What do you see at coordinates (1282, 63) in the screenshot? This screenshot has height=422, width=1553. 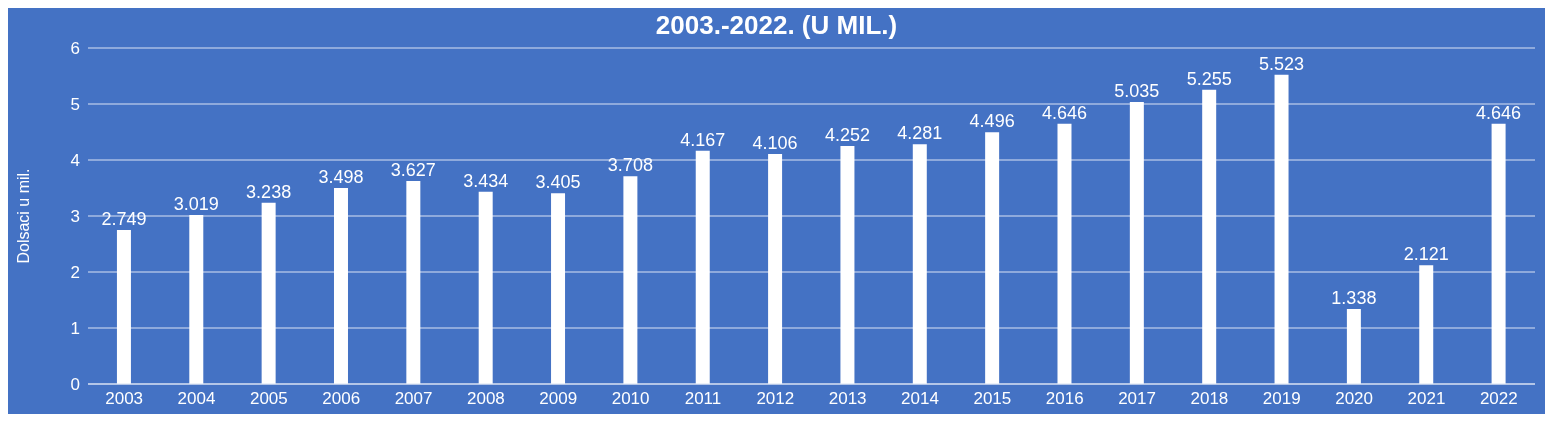 I see `data-label: 5.523` at bounding box center [1282, 63].